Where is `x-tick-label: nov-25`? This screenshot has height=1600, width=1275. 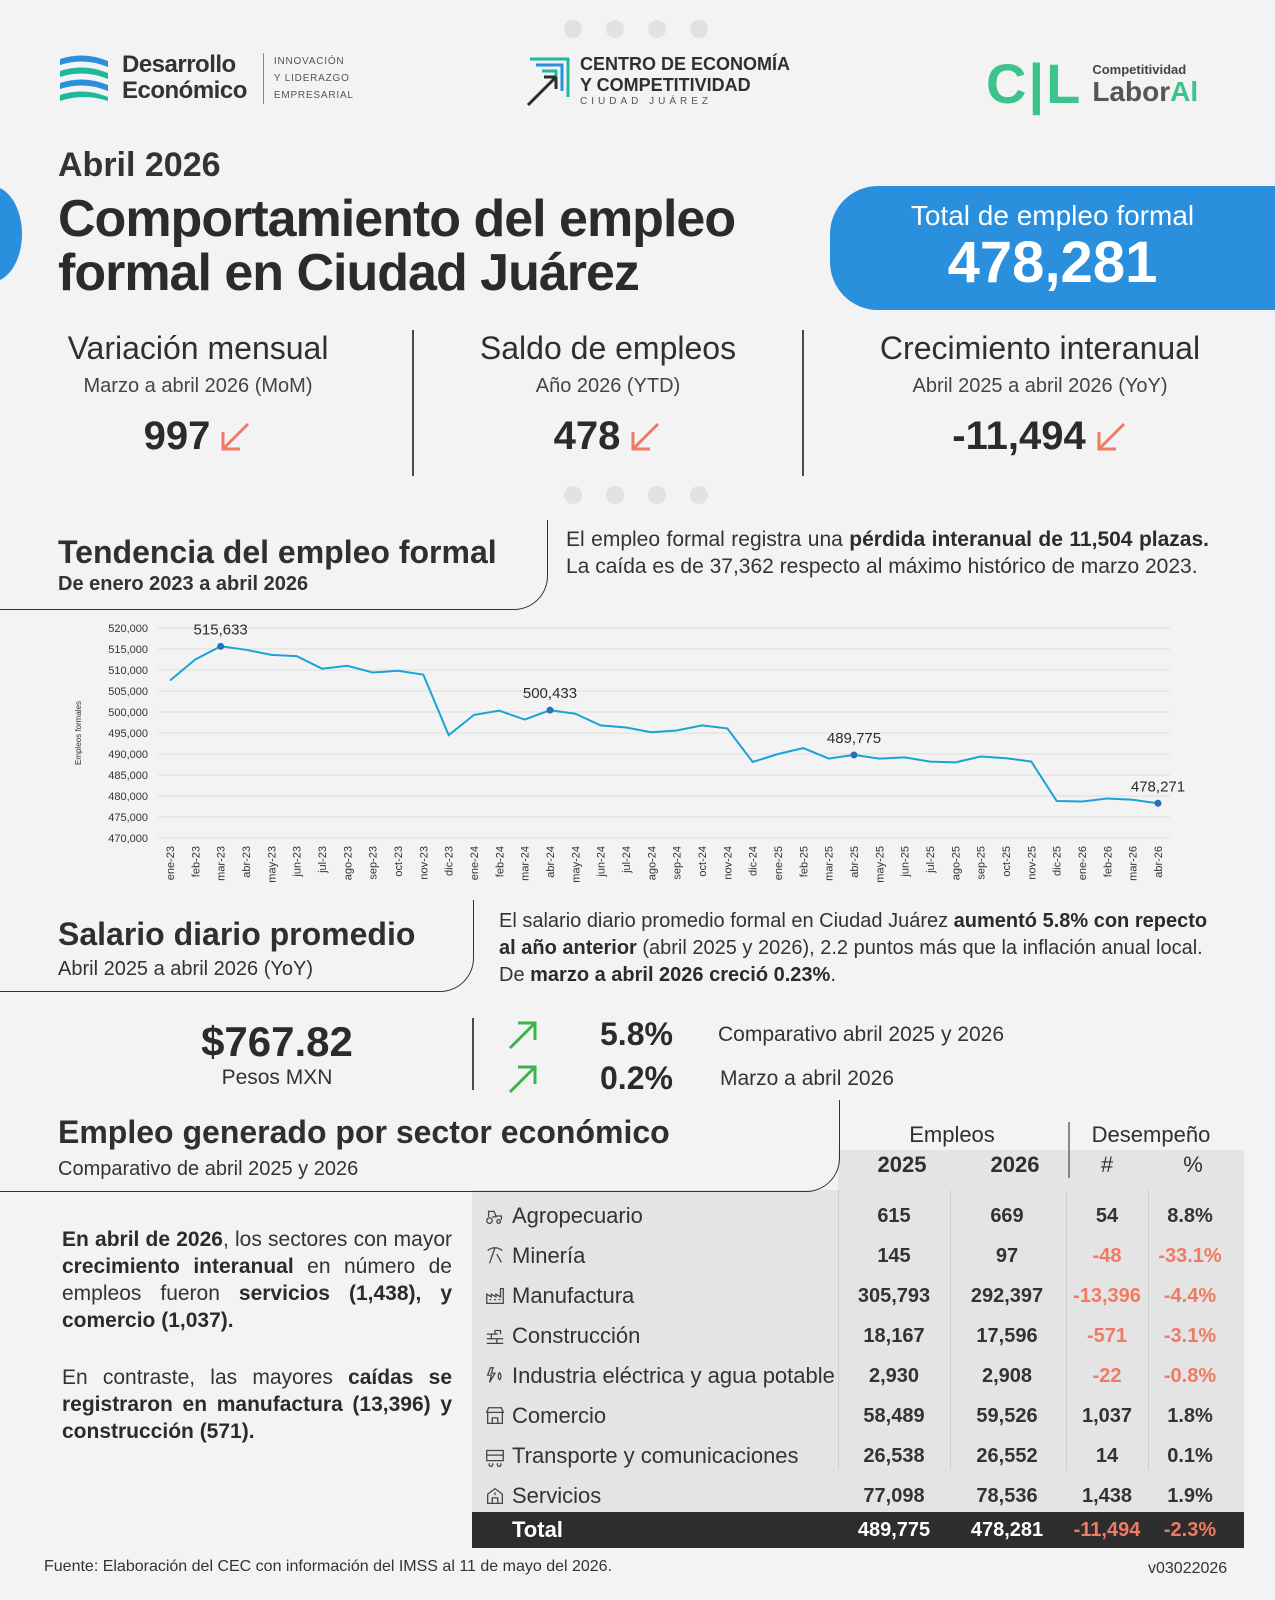
x-tick-label: nov-25 is located at coordinates (1032, 863).